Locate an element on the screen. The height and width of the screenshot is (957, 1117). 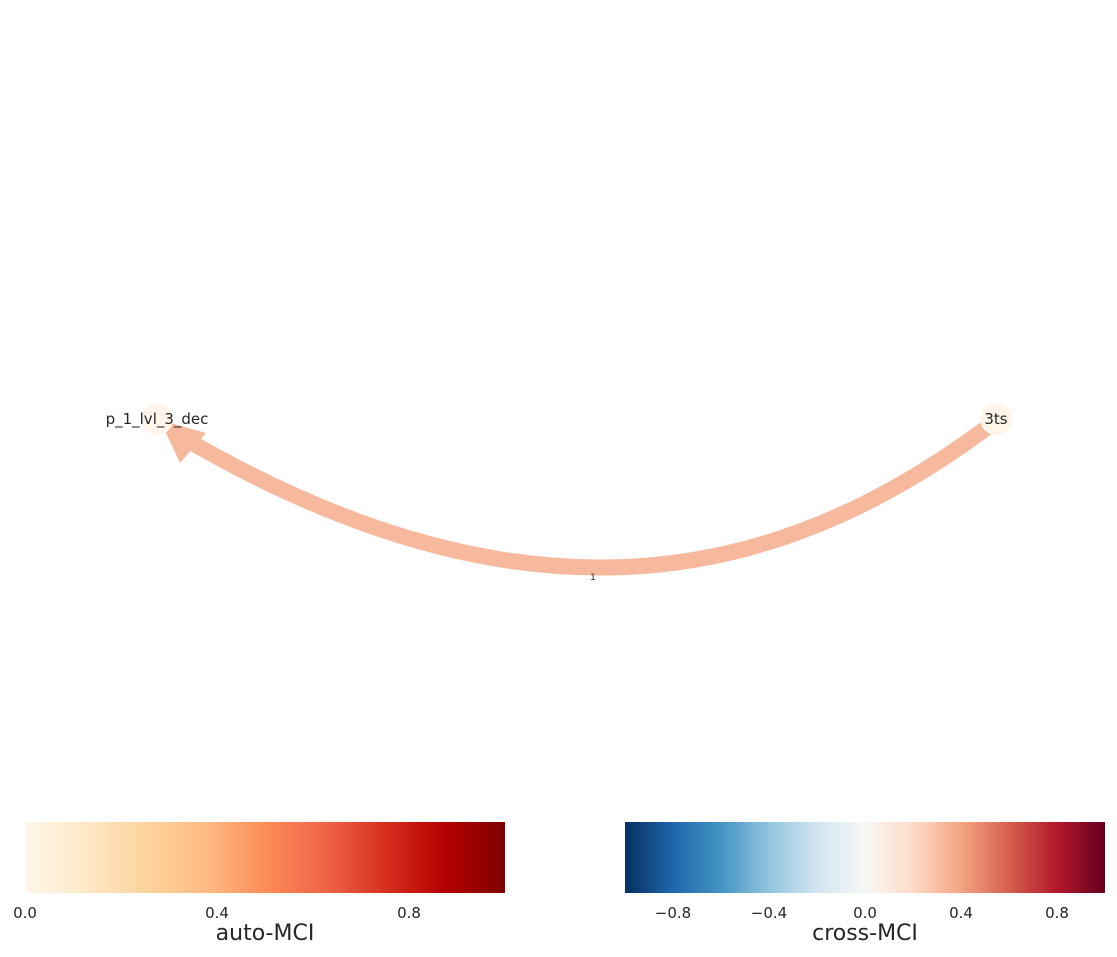
node-label: 3ts is located at coordinates (995, 419).